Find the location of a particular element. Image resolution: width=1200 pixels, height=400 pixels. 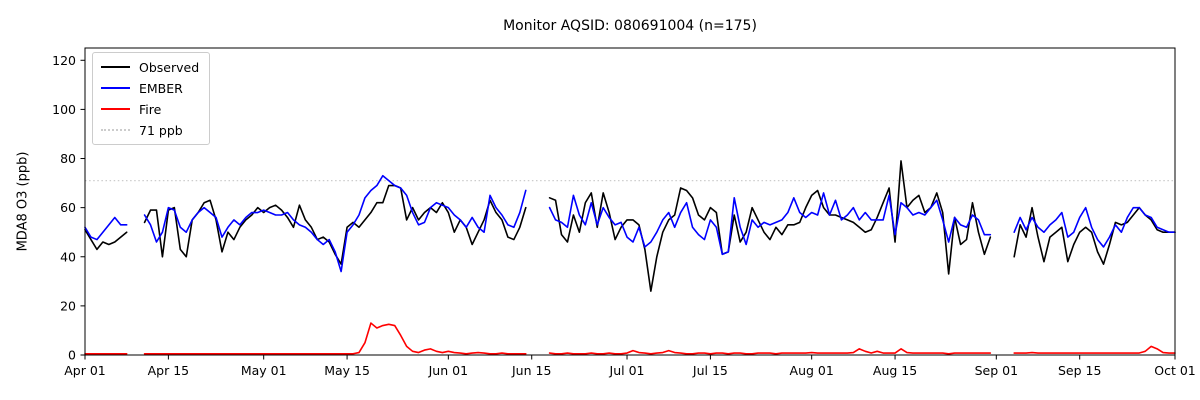

legend-label-fire: Fire is located at coordinates (150, 109).